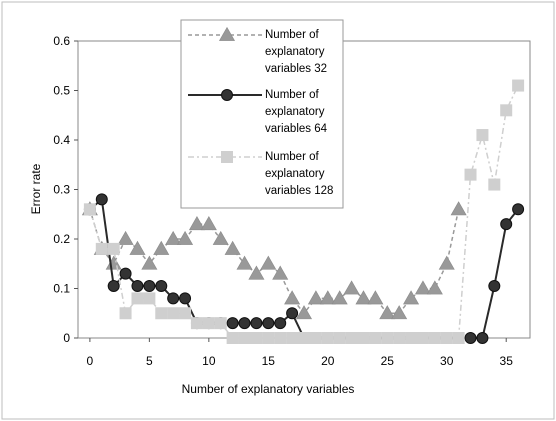 This screenshot has height=421, width=556. Describe the element at coordinates (269, 361) in the screenshot. I see `x-tick-label: 15` at that location.